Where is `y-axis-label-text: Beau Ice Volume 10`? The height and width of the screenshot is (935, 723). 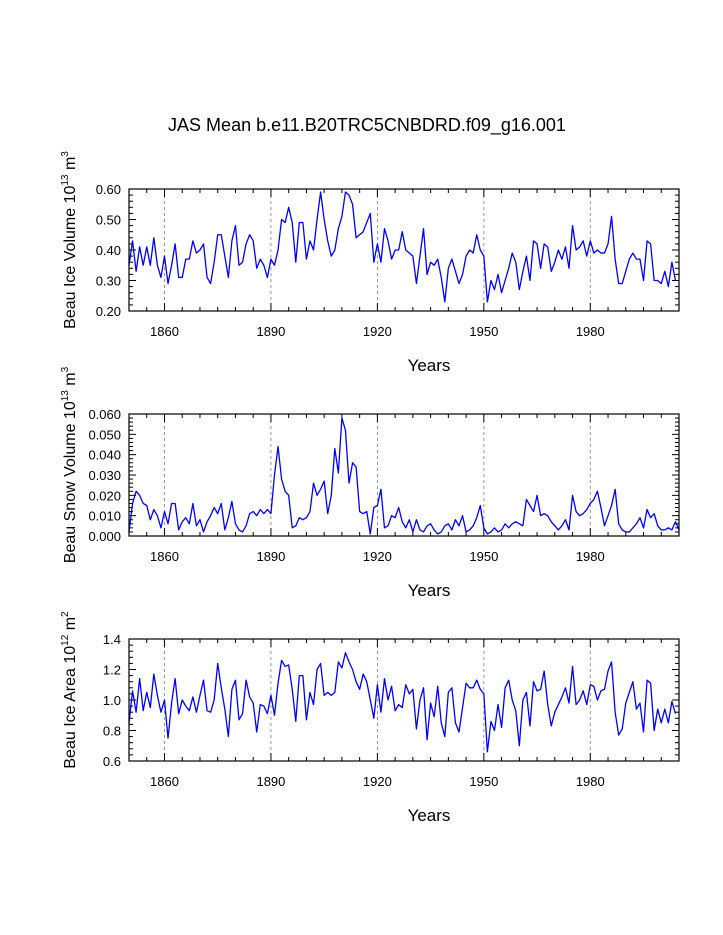
y-axis-label-text: Beau Ice Volume 10 is located at coordinates (70, 257).